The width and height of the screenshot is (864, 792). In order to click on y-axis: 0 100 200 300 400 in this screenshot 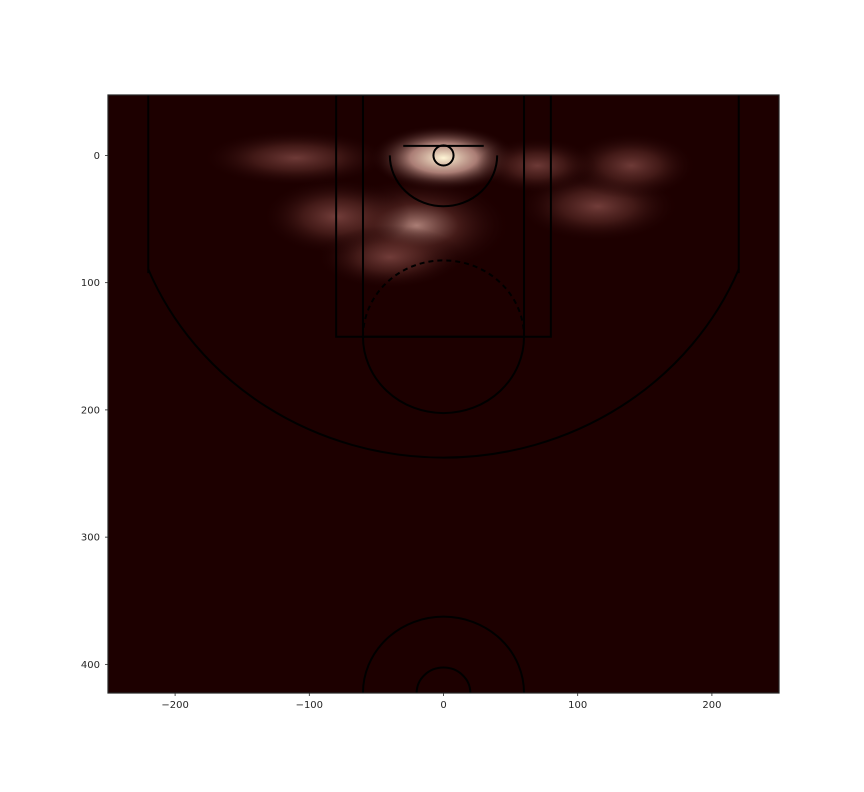, I will do `click(94, 411)`.